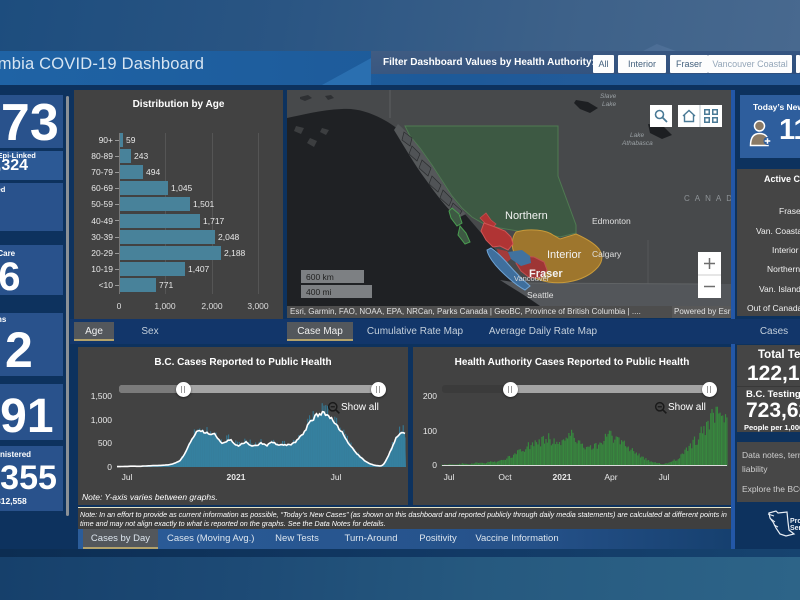 Image resolution: width=800 pixels, height=600 pixels. Describe the element at coordinates (526, 216) in the screenshot. I see `svg-text: Northern` at that location.